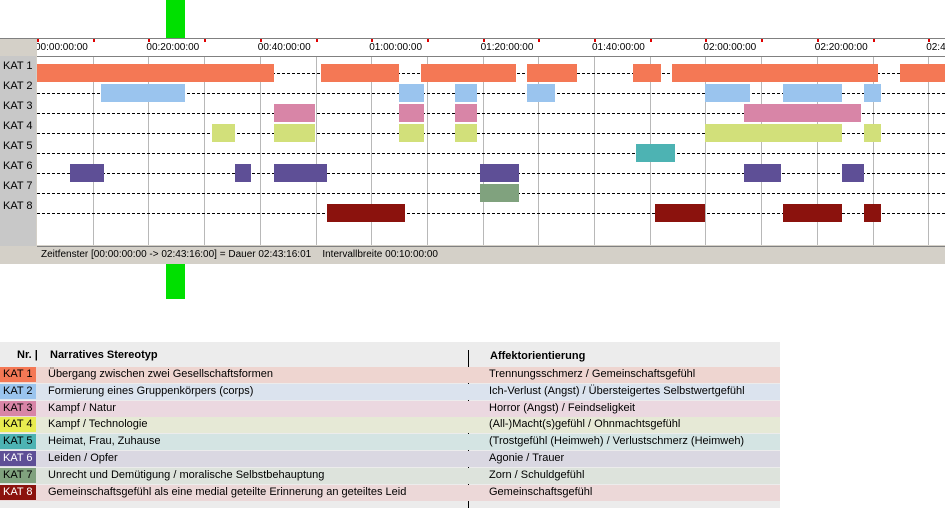 The width and height of the screenshot is (945, 530). I want to click on ruler-tick-label: 02:20:00:00, so click(841, 47).